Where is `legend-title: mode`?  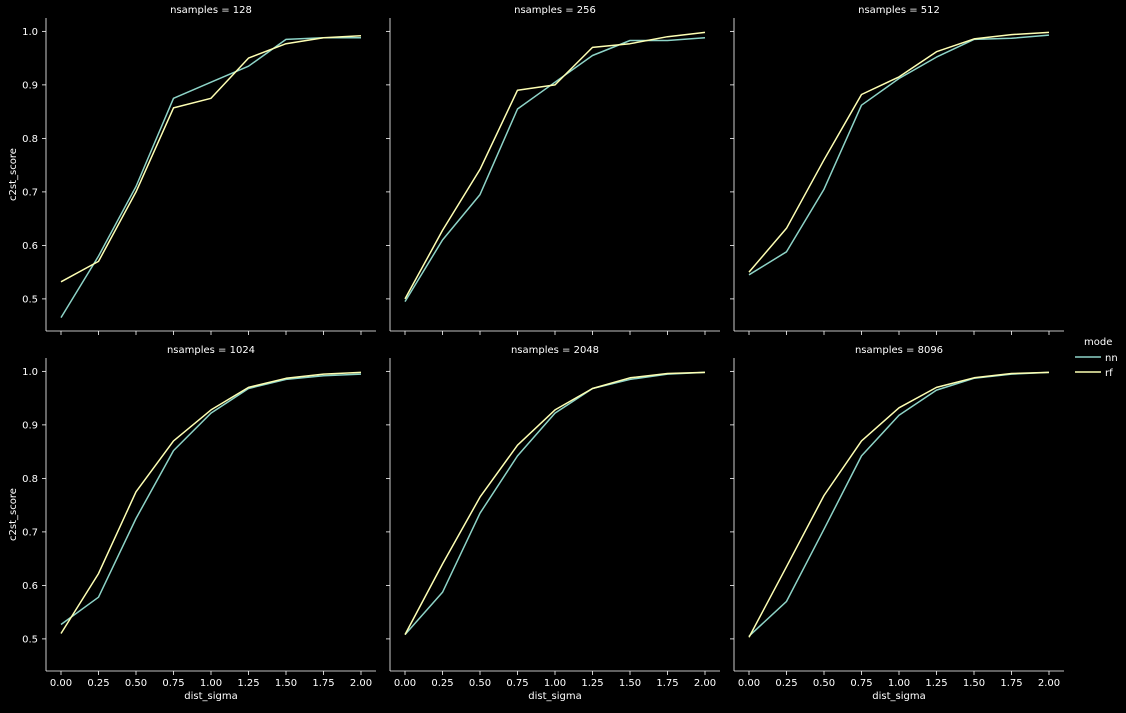 legend-title: mode is located at coordinates (1098, 342).